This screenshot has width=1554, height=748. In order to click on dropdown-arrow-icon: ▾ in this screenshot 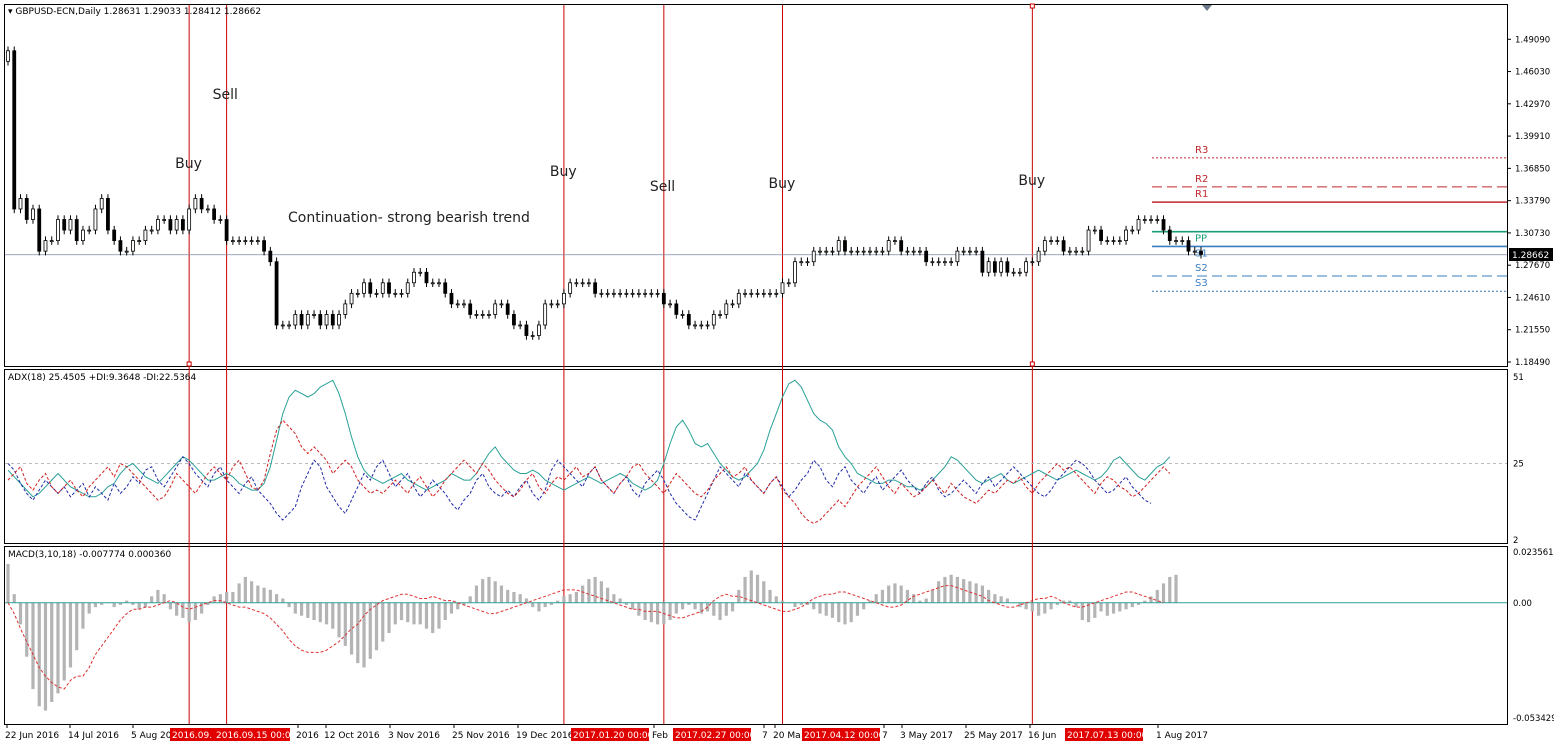, I will do `click(10, 12)`.